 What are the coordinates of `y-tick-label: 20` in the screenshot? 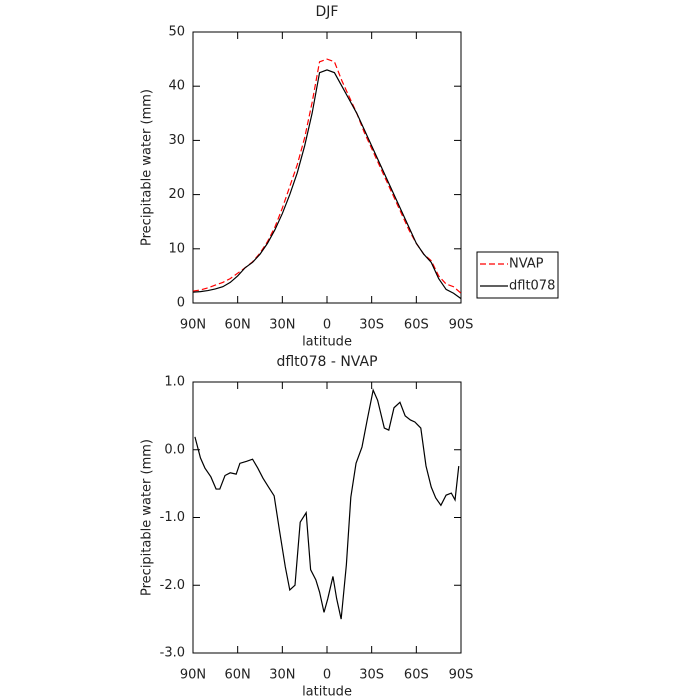 It's located at (176, 194).